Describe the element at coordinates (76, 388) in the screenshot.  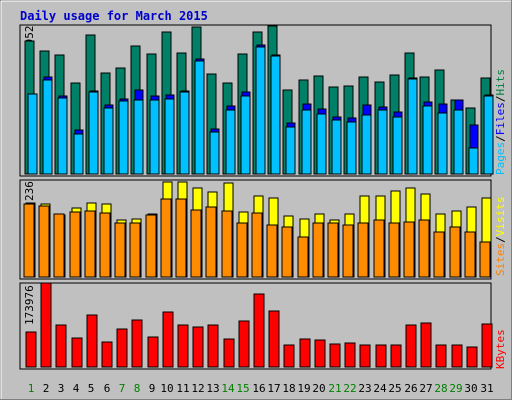
I see `day-label: 4` at that location.